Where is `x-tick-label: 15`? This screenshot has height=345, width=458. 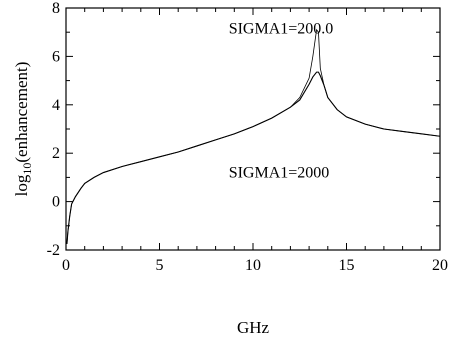
x-tick-label: 15 is located at coordinates (347, 265).